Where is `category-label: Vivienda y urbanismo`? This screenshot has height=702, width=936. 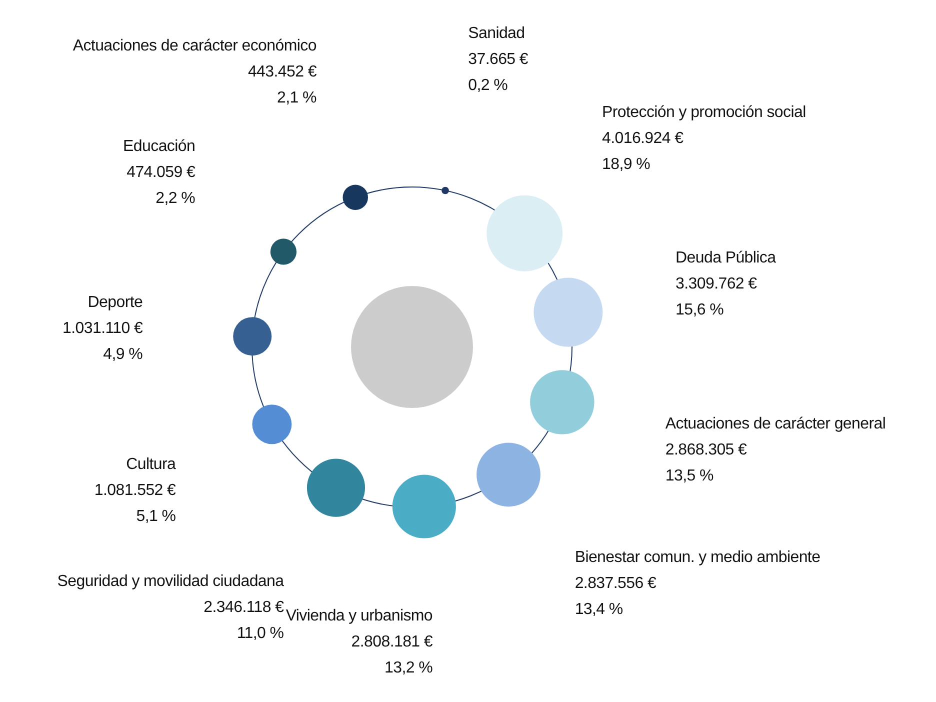 category-label: Vivienda y urbanismo is located at coordinates (359, 616).